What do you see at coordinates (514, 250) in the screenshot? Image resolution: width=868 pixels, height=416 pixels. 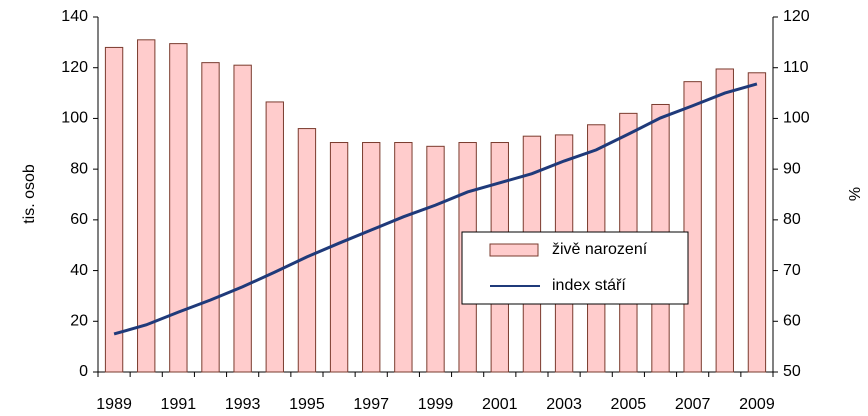 I see `legend-swatch` at bounding box center [514, 250].